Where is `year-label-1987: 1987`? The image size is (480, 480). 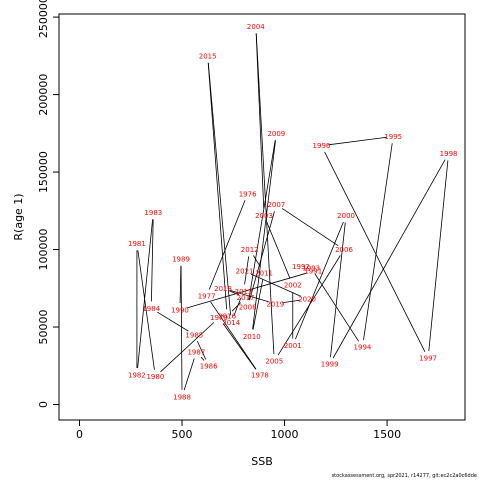
year-label-1987: 1987 is located at coordinates (196, 352).